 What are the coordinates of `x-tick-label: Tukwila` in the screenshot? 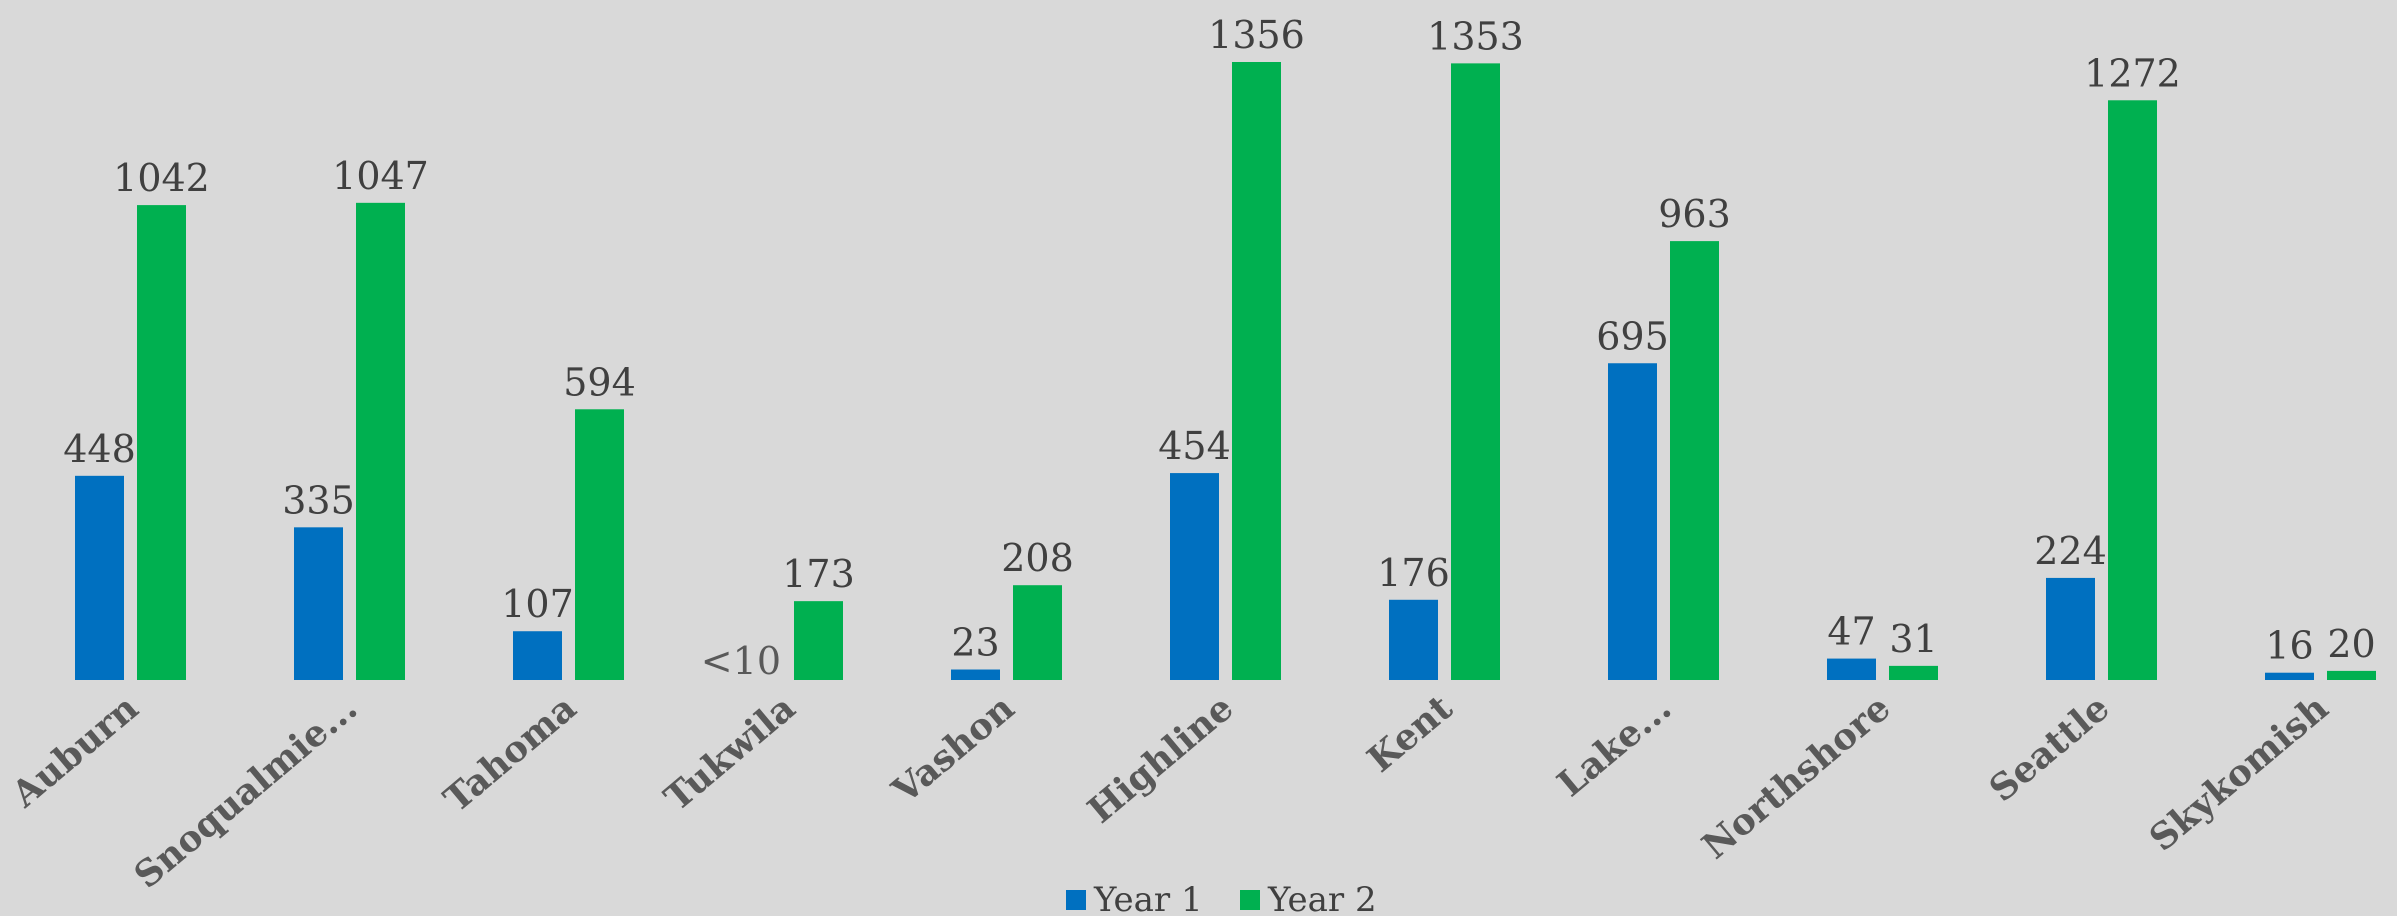 It's located at (730, 753).